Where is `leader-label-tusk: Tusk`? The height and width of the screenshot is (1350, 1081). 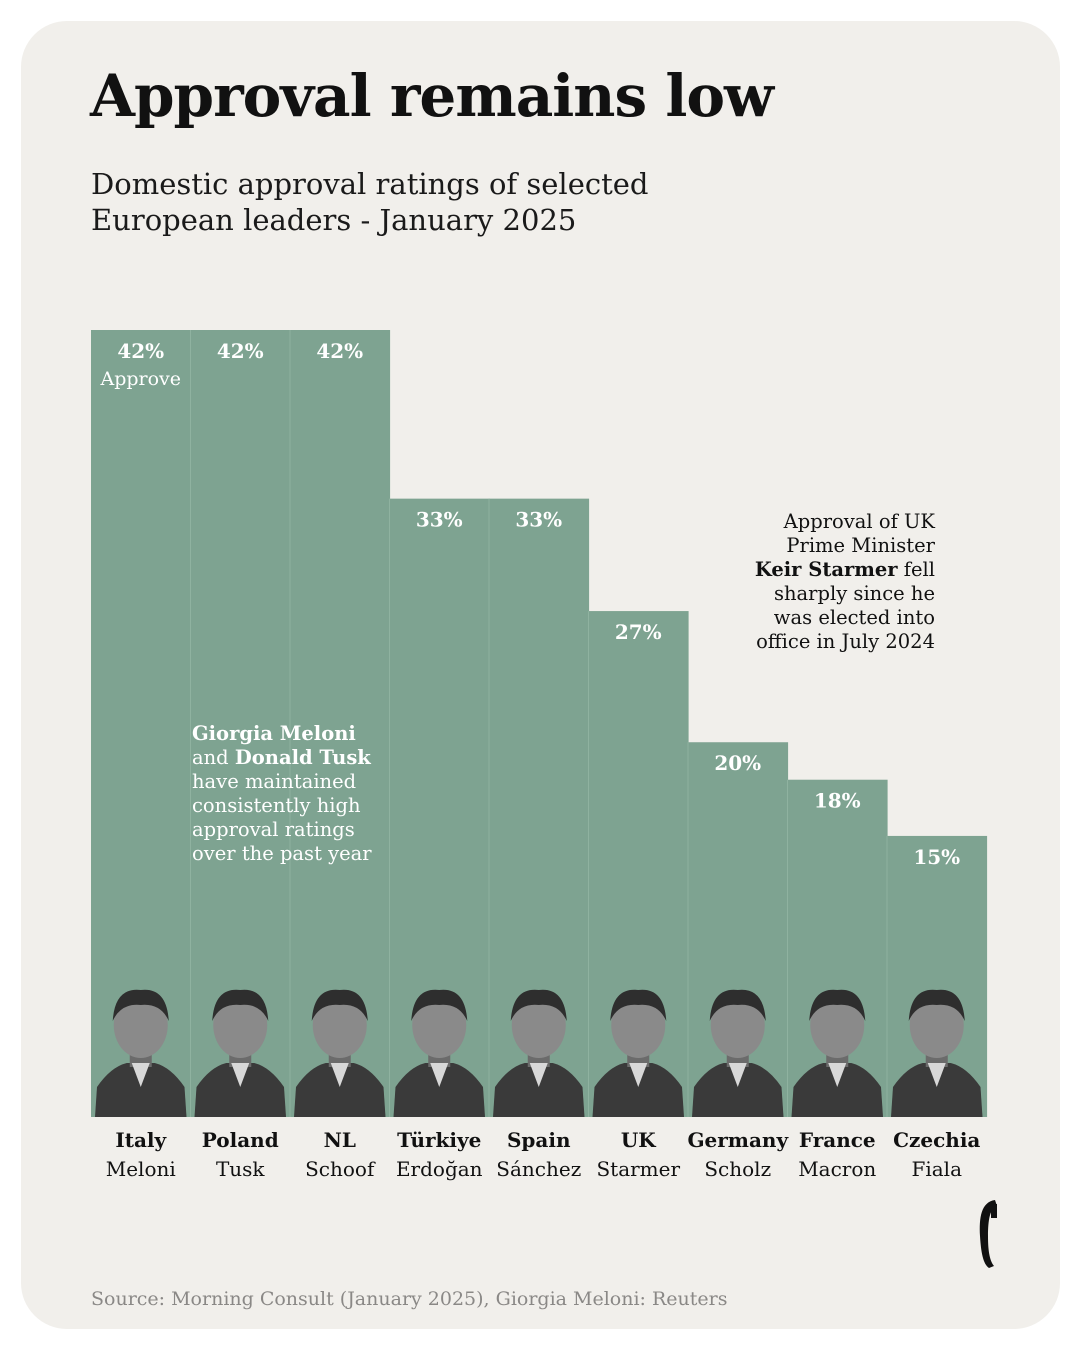
leader-label-tusk: Tusk is located at coordinates (240, 1169).